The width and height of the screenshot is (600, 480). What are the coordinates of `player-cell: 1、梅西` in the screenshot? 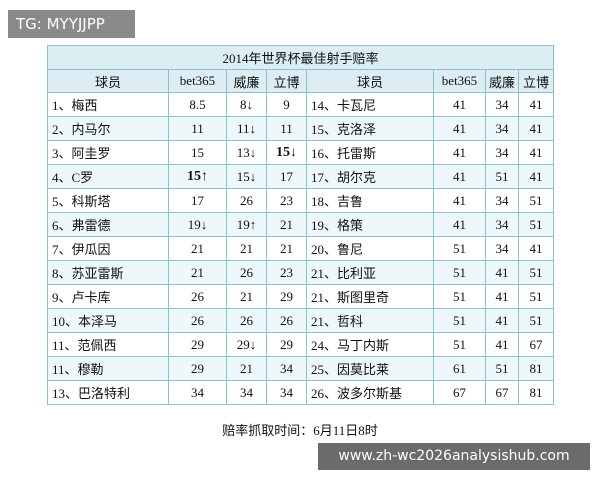 It's located at (108, 104).